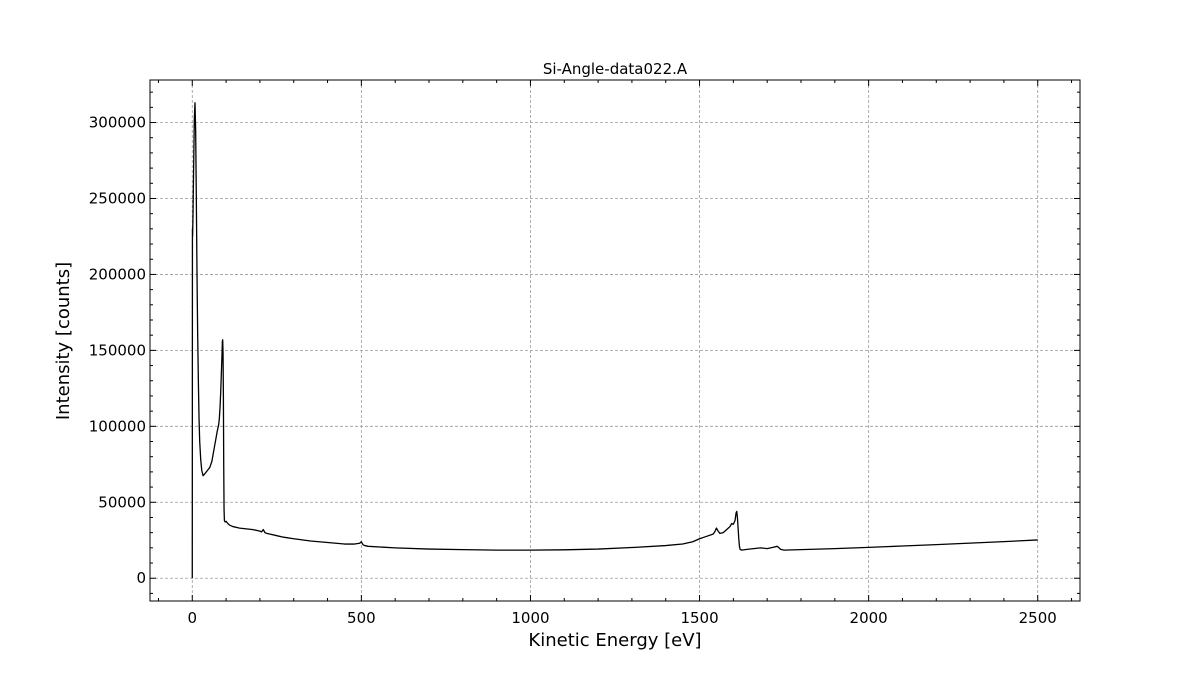 The image size is (1200, 675). Describe the element at coordinates (621, 618) in the screenshot. I see `x-tick-labels: 0 500 1000 1500 2000 2500` at that location.